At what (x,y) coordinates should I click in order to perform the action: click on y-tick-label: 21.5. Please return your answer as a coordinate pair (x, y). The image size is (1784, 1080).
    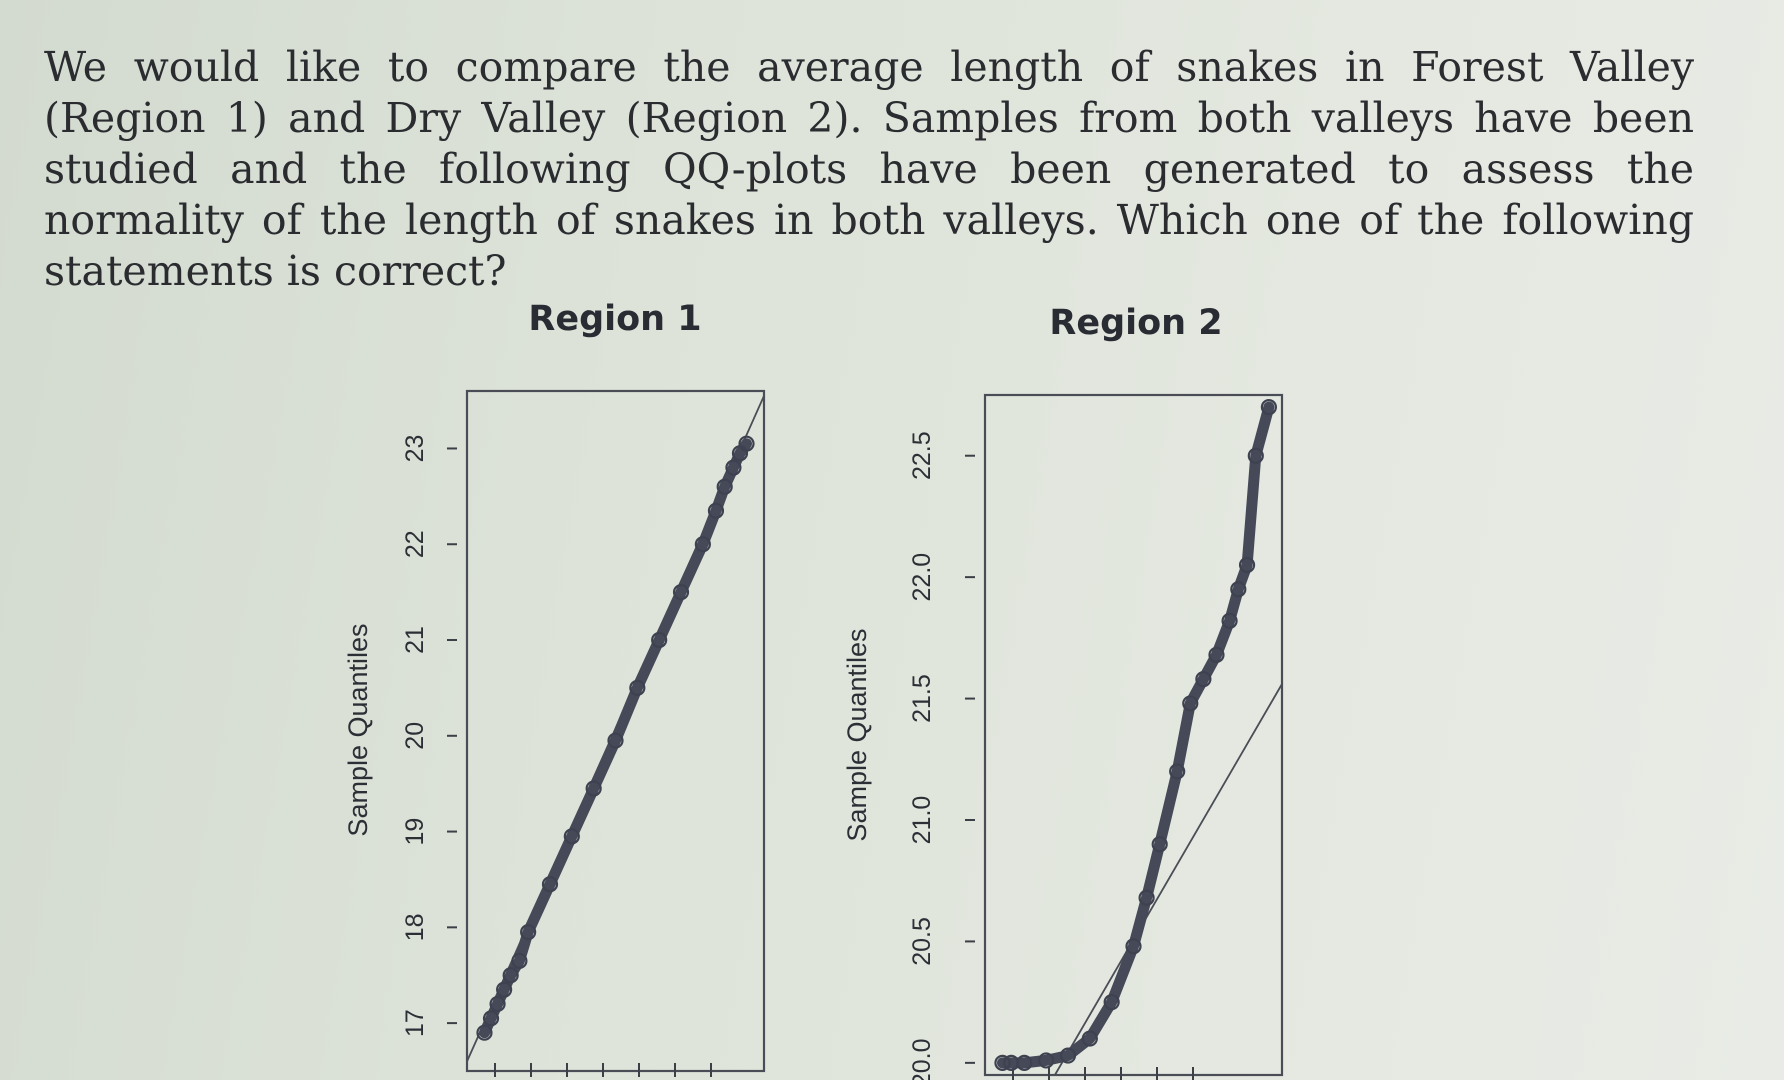
    Looking at the image, I should click on (922, 698).